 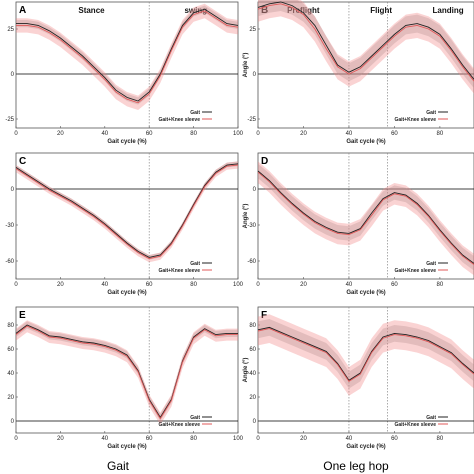 I want to click on phase-label: Landing, so click(x=448, y=10).